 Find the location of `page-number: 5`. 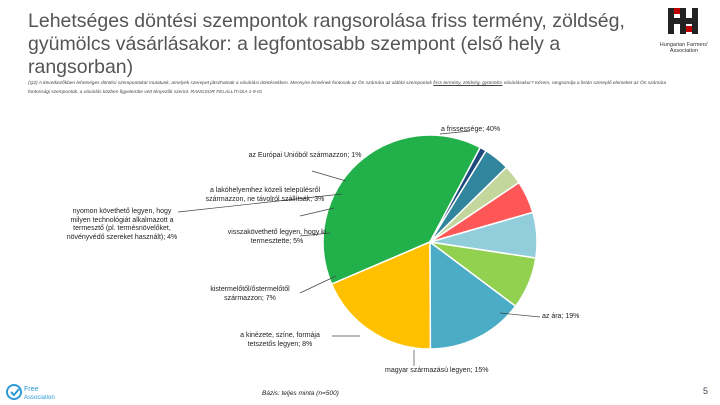

page-number: 5 is located at coordinates (706, 391).